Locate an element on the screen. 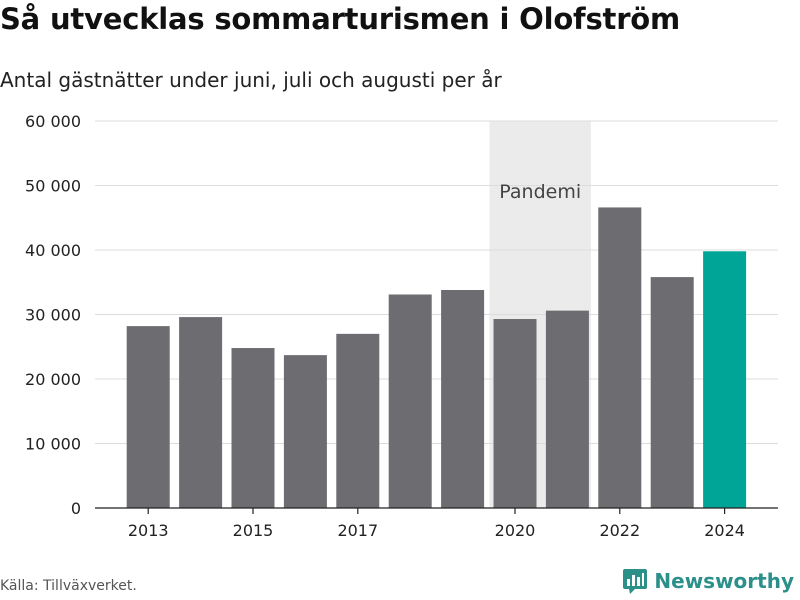 Image resolution: width=800 pixels, height=600 pixels. bar-2013 is located at coordinates (148, 417).